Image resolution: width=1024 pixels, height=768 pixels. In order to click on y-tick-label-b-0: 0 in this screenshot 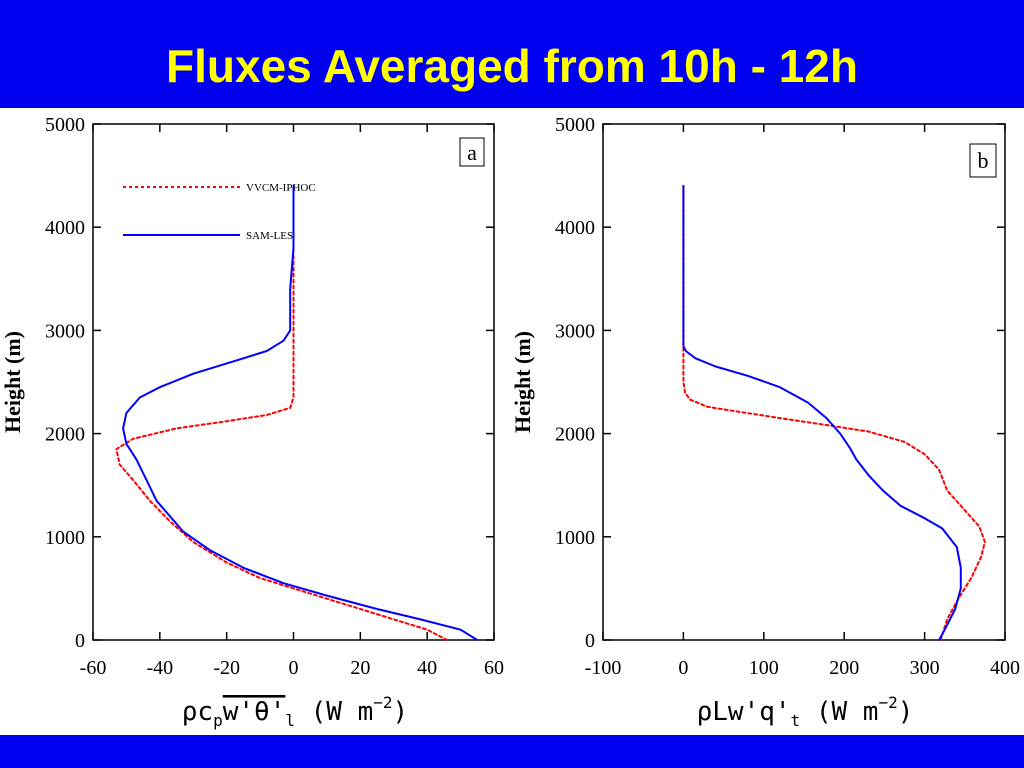, I will do `click(590, 641)`.